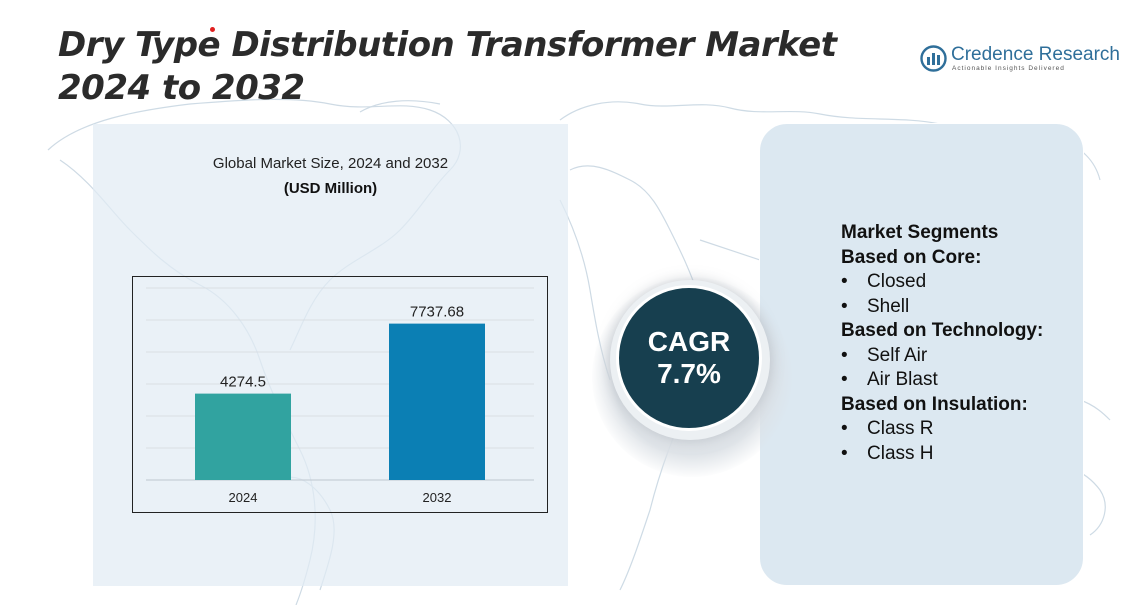 The height and width of the screenshot is (605, 1126). Describe the element at coordinates (437, 497) in the screenshot. I see `x-tick-label-2032: 2032` at that location.